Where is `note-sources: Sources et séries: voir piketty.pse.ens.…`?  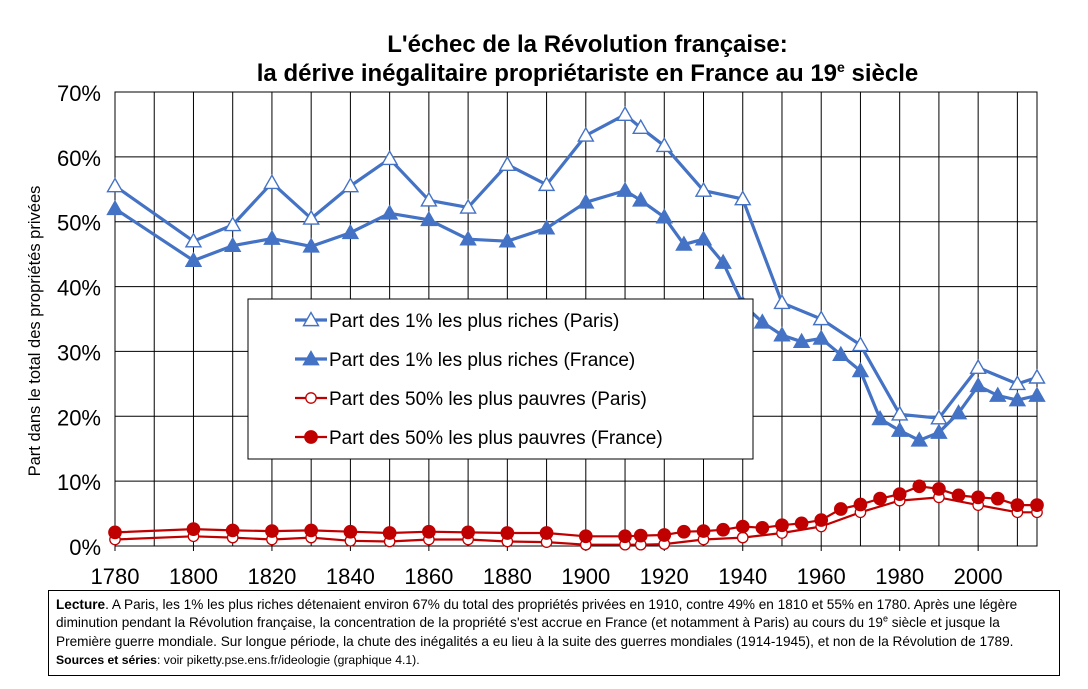 note-sources: Sources et séries: voir piketty.pse.ens.… is located at coordinates (238, 660).